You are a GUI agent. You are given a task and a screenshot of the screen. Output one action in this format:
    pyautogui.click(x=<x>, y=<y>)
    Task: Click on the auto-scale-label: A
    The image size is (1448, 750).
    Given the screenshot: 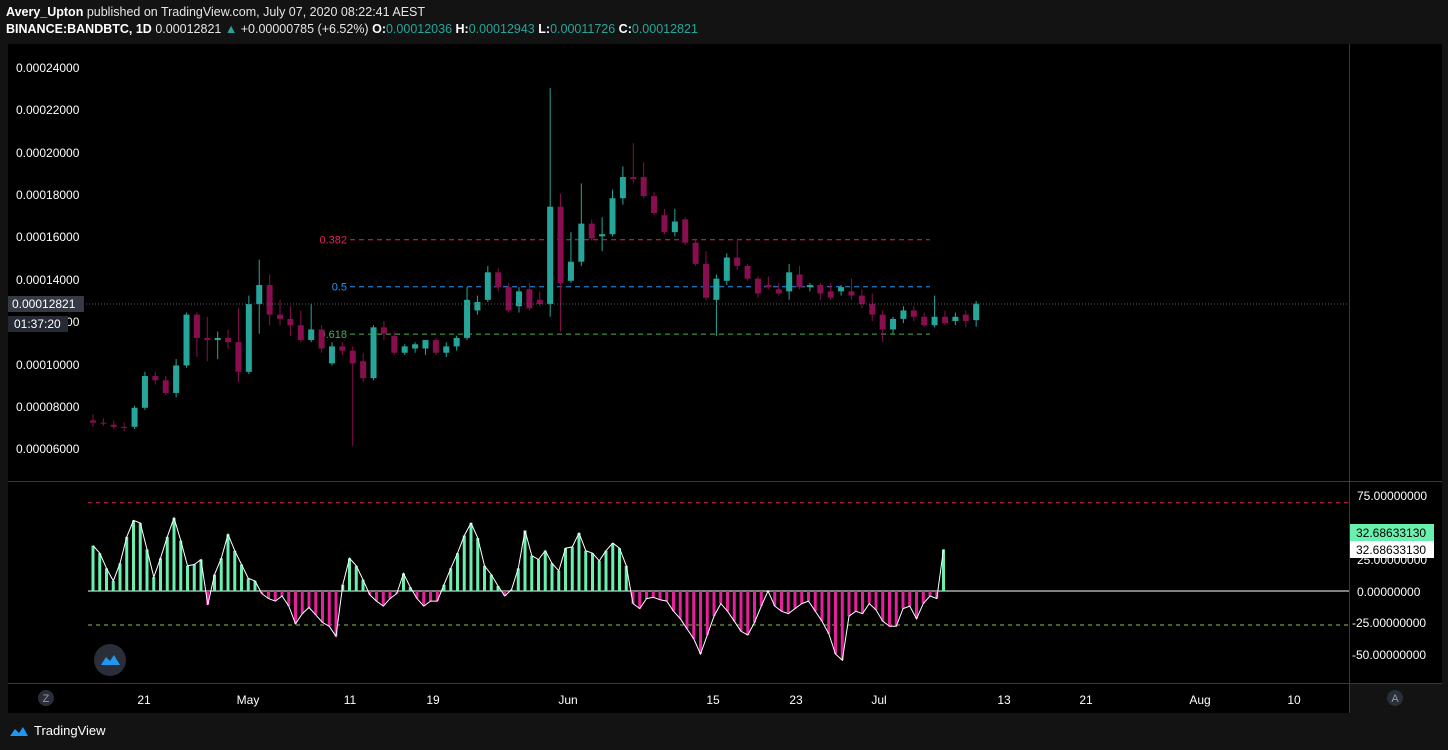 What is the action you would take?
    pyautogui.click(x=1395, y=699)
    